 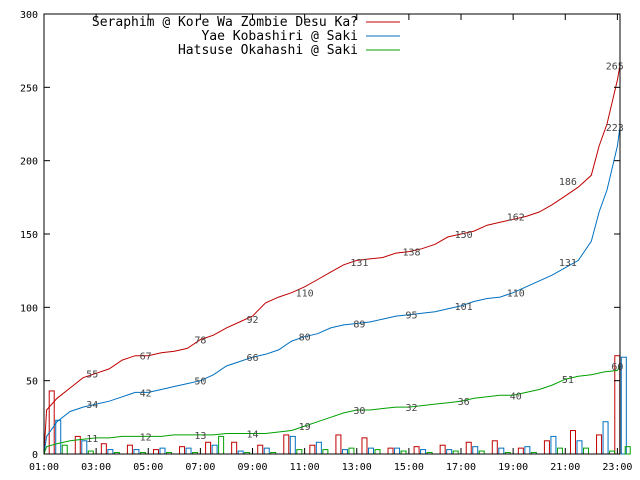 What do you see at coordinates (146, 393) in the screenshot?
I see `point-label: 42` at bounding box center [146, 393].